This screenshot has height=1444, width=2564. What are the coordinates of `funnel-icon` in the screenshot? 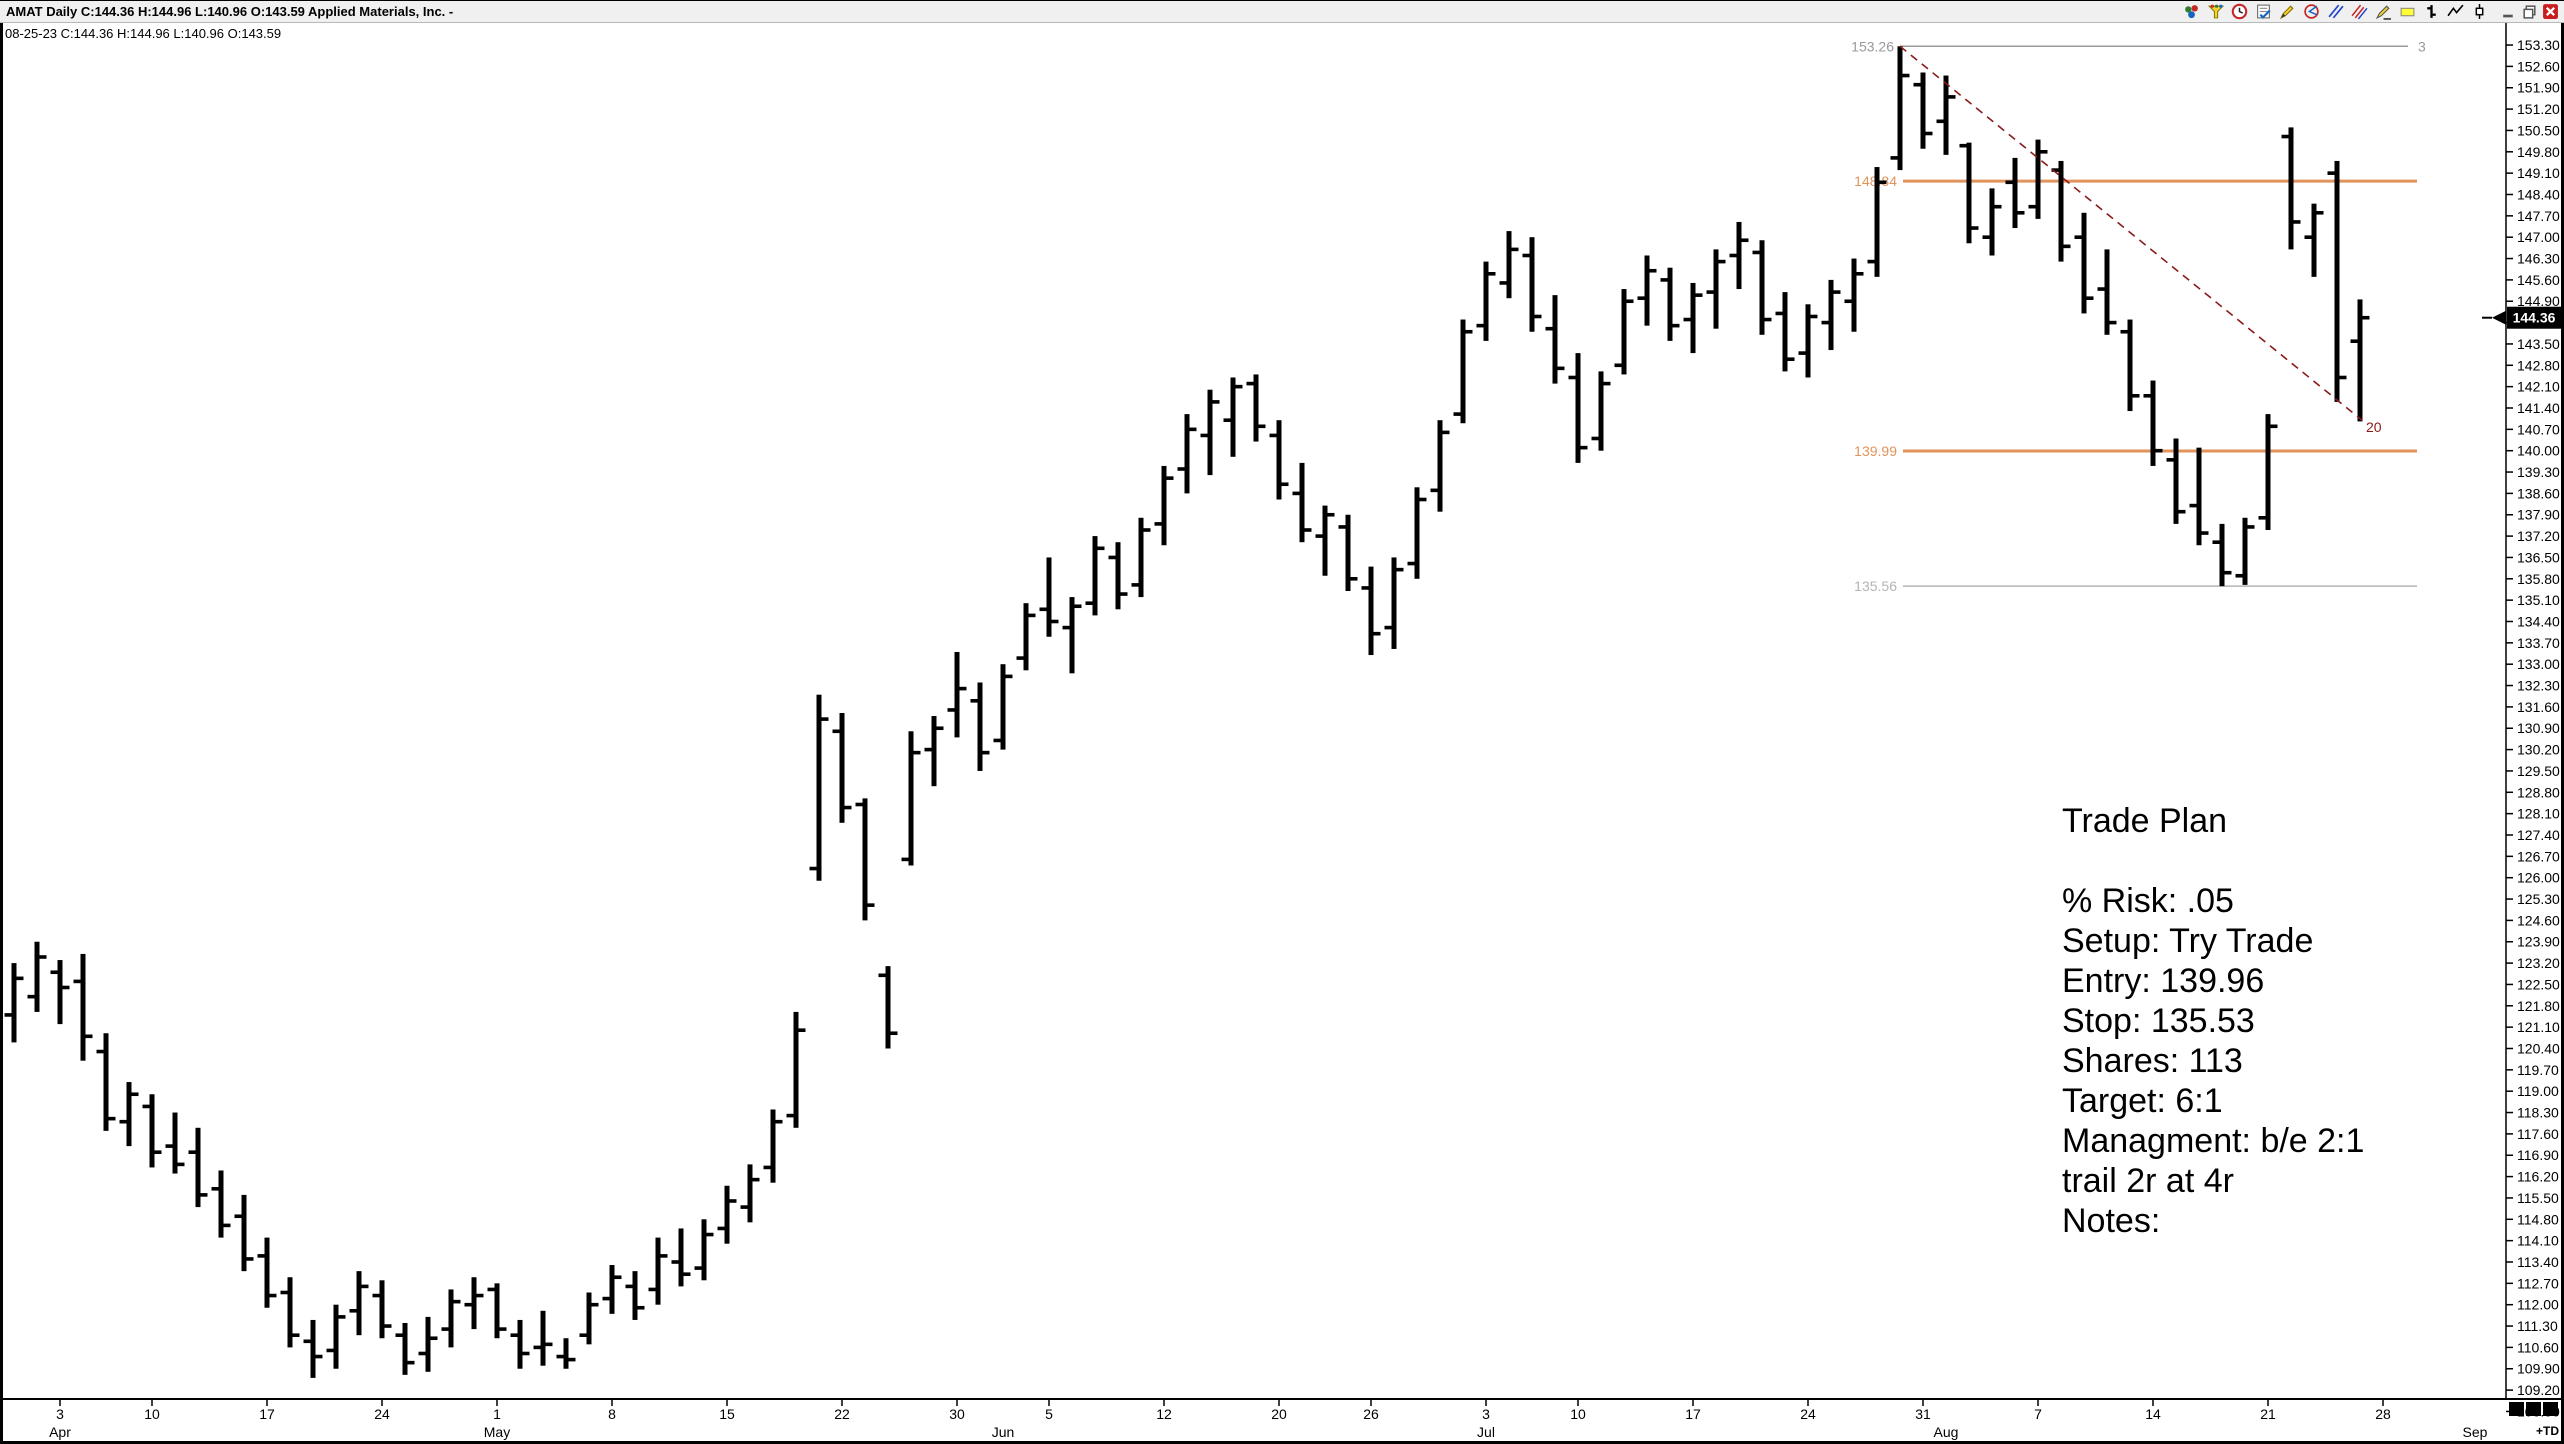 It's located at (2216, 11).